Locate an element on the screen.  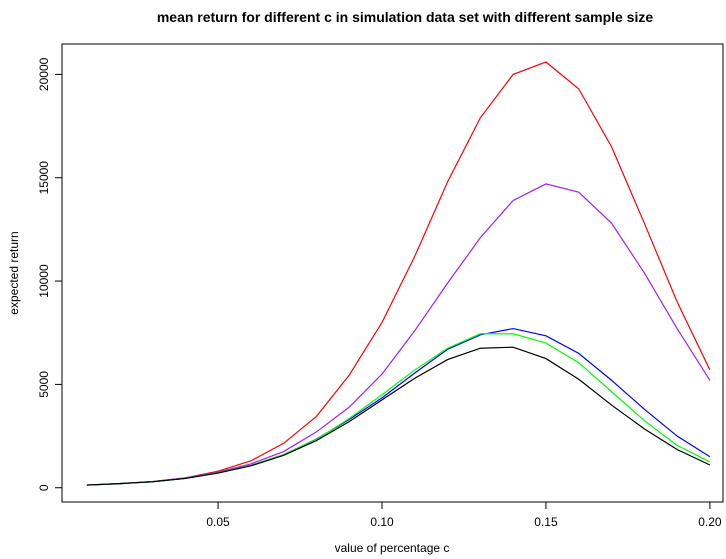
x-tick-label: 0.05 is located at coordinates (218, 522).